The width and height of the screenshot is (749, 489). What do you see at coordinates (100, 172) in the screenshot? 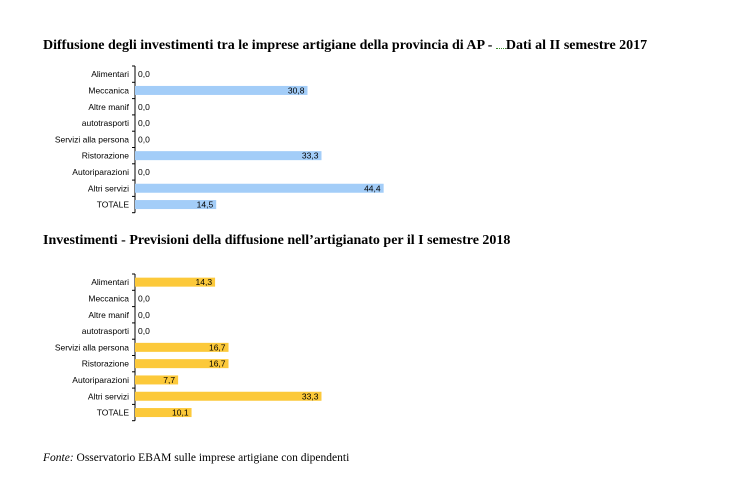
I see `chart-1-category-label: Autoriparazioni` at bounding box center [100, 172].